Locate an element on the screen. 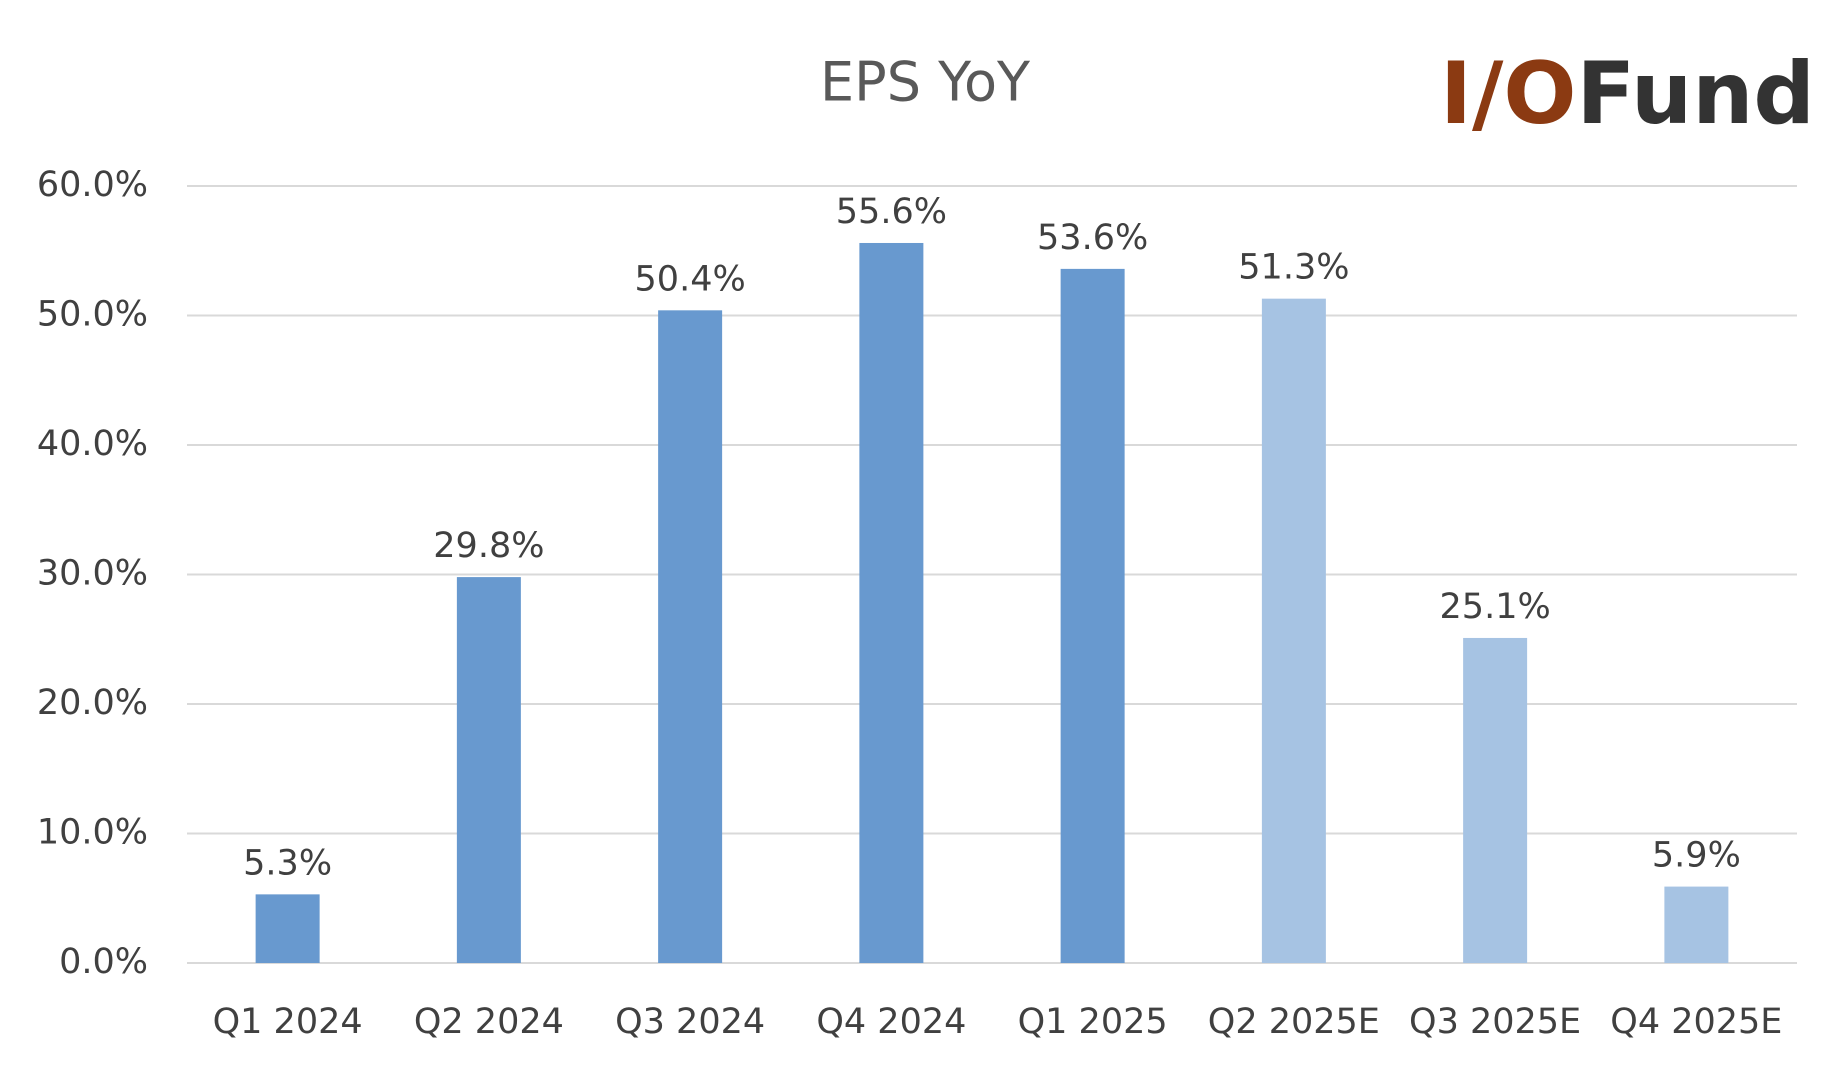 Image resolution: width=1838 pixels, height=1090 pixels. x-tick-label: Q4 2025E is located at coordinates (1696, 1022).